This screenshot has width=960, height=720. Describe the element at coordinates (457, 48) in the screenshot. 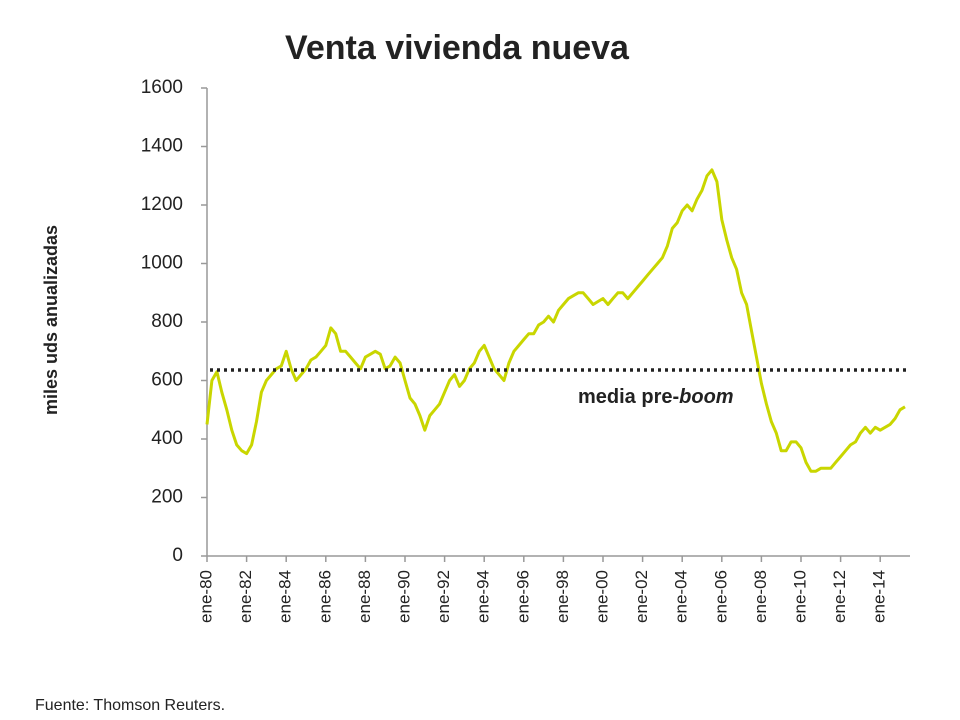

I see `chart-title: Venta vivienda nueva` at that location.